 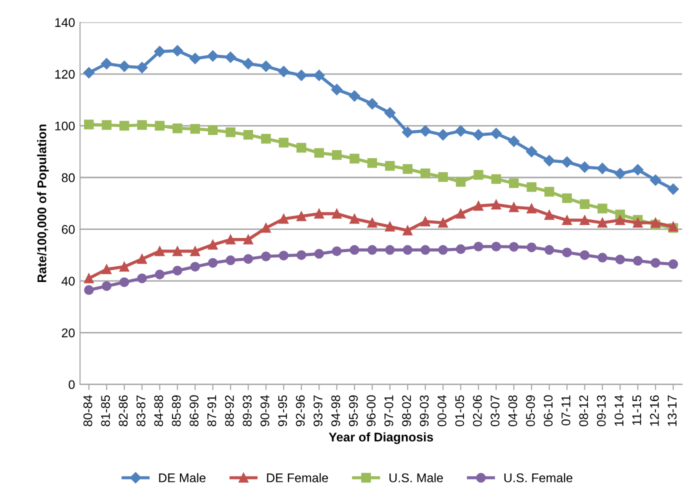 What do you see at coordinates (548, 410) in the screenshot?
I see `x-tick-label: 06-10` at bounding box center [548, 410].